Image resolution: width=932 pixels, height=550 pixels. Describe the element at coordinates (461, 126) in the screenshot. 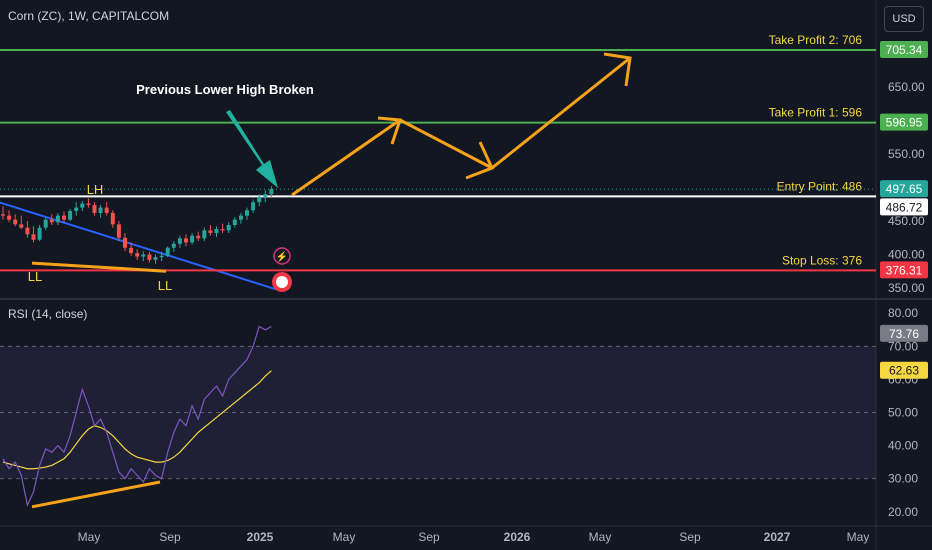

I see `projection-path` at that location.